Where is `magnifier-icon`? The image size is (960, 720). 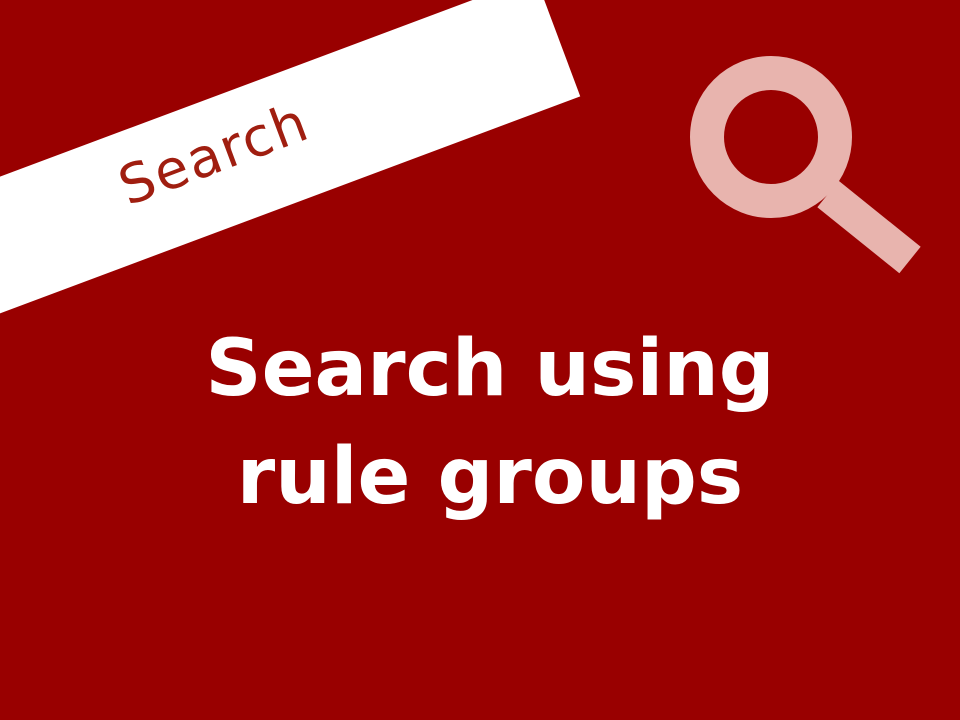
magnifier-icon is located at coordinates (808, 164).